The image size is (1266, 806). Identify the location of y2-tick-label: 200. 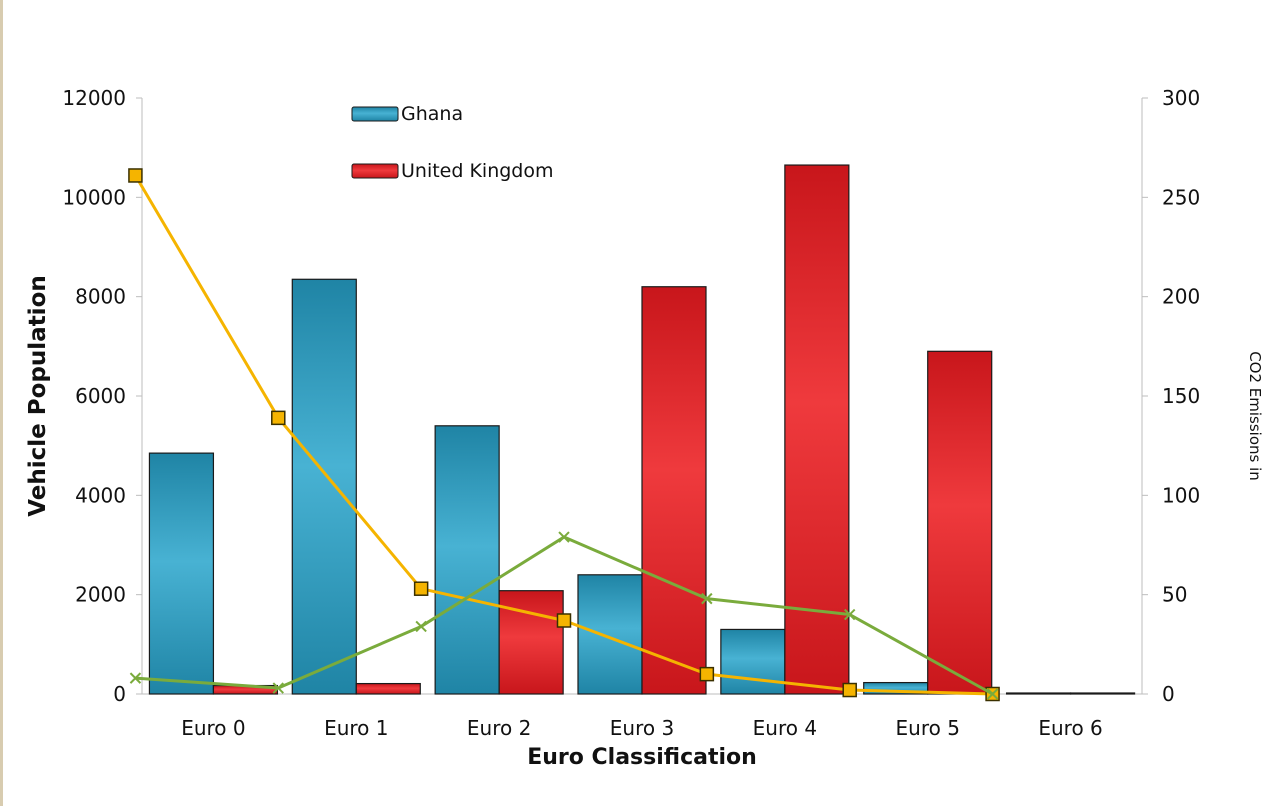
(1181, 297).